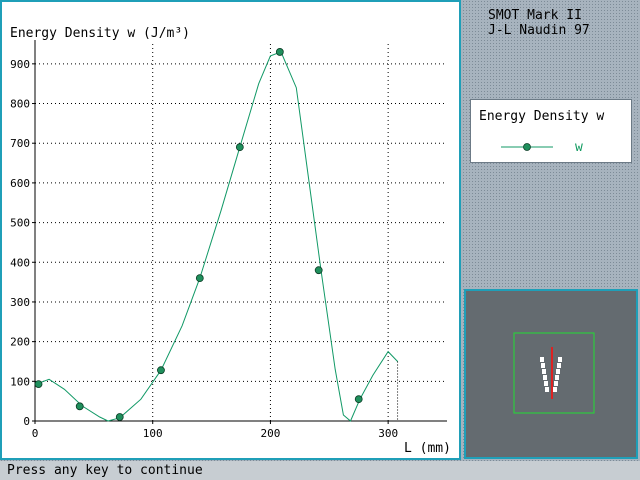 The image size is (640, 480). I want to click on y-tick-label-1: 100, so click(20, 381).